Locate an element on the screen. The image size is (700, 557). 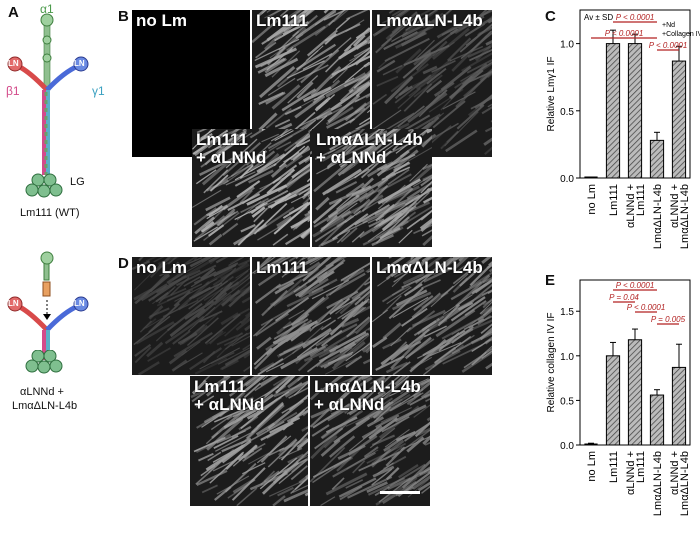
y-axis-label: Relative Lmγ1 IF is located at coordinates (551, 93).